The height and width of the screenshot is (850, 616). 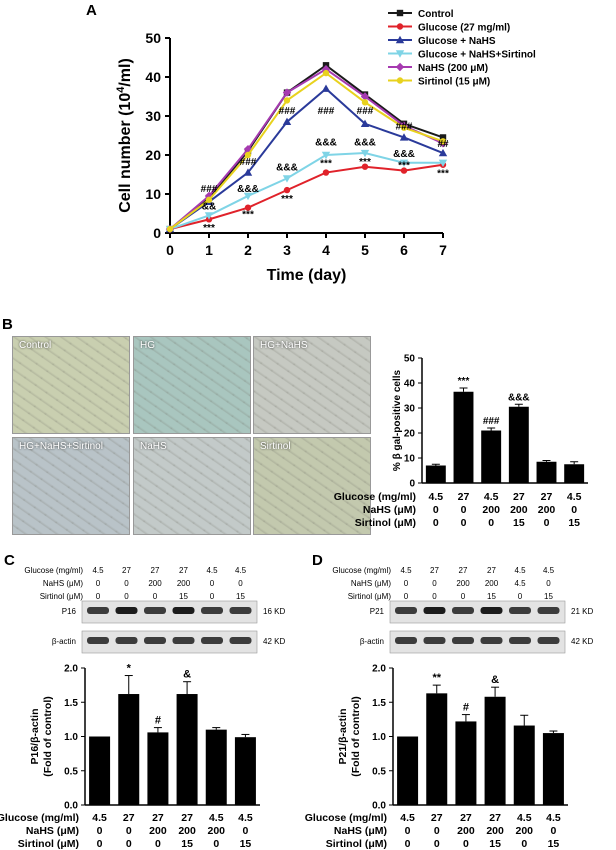 What do you see at coordinates (372, 641) in the screenshot?
I see `blot-row-label: β-actin` at bounding box center [372, 641].